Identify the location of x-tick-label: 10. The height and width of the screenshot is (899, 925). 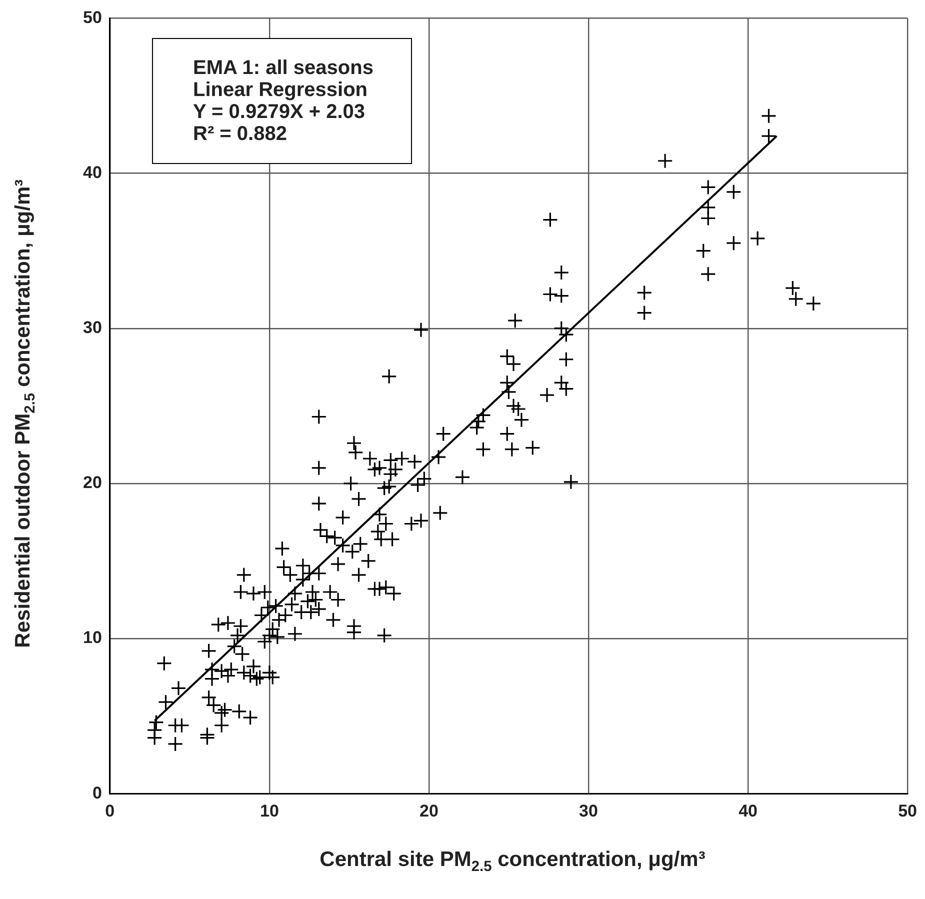
(269, 810).